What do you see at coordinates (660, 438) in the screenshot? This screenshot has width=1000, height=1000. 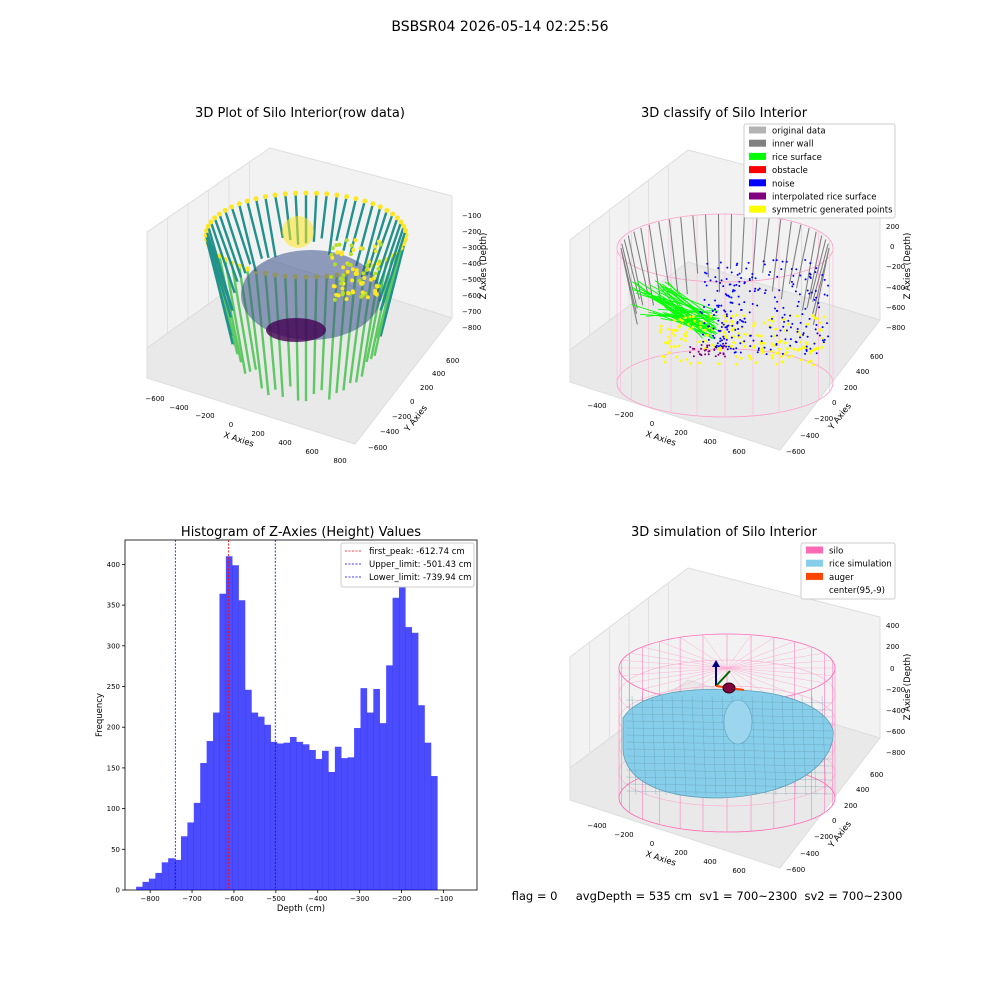 I see `classify-xlabel: X Axies` at bounding box center [660, 438].